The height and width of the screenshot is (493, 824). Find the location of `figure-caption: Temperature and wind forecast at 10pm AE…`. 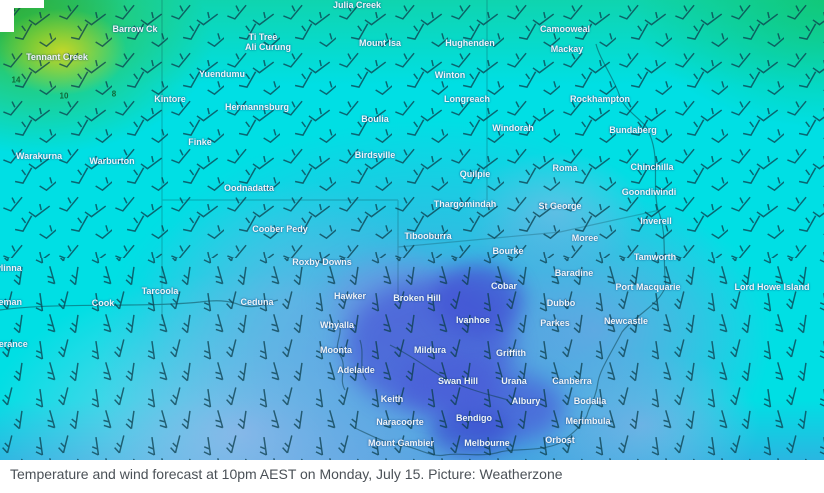

figure-caption: Temperature and wind forecast at 10pm AE… is located at coordinates (286, 474).